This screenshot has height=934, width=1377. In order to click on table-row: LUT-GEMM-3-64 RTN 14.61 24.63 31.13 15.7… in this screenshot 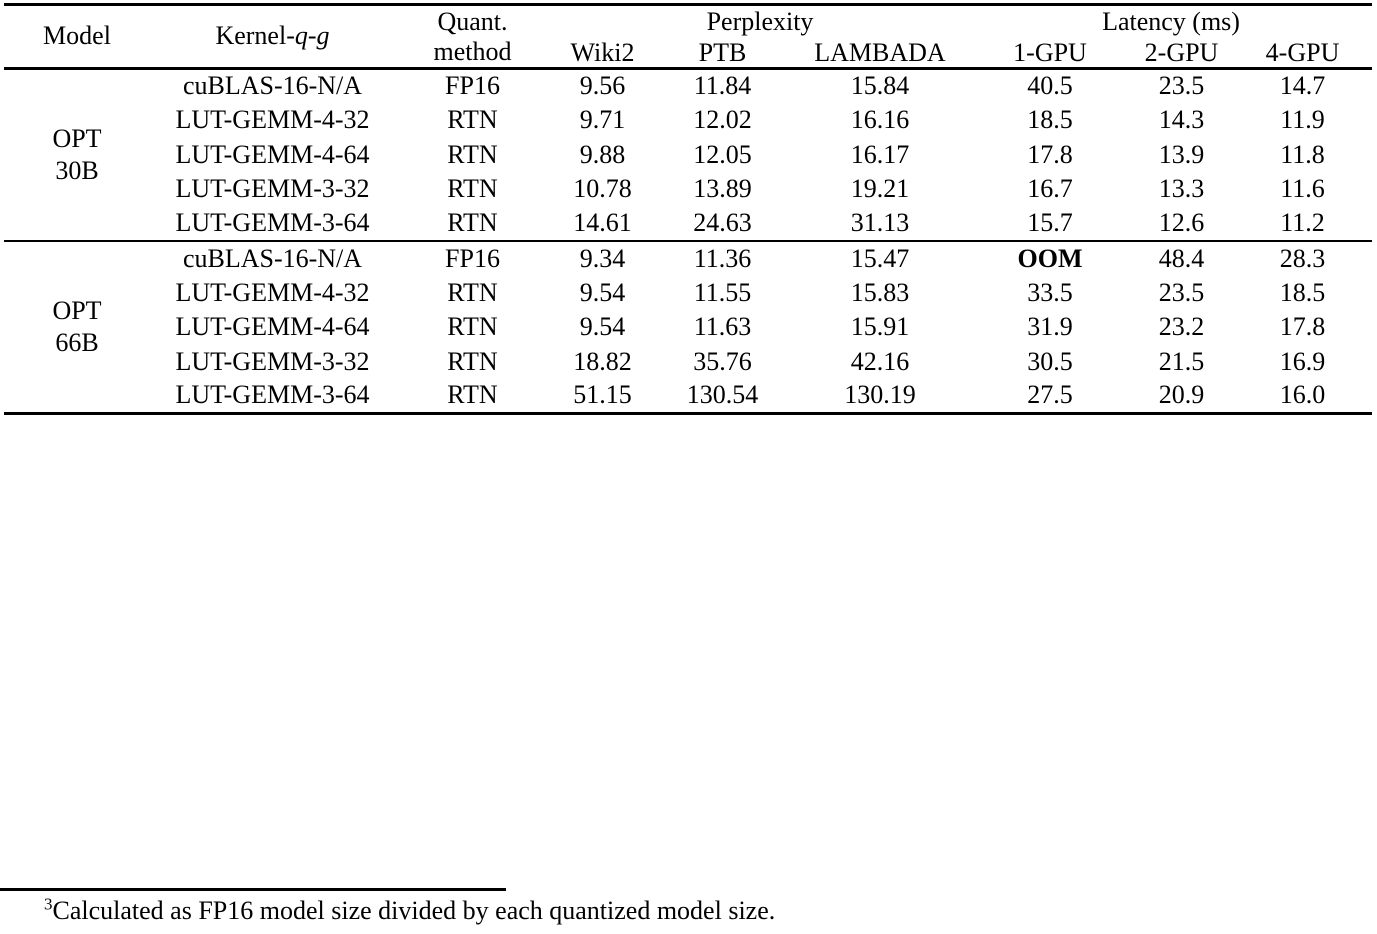, I will do `click(688, 224)`.